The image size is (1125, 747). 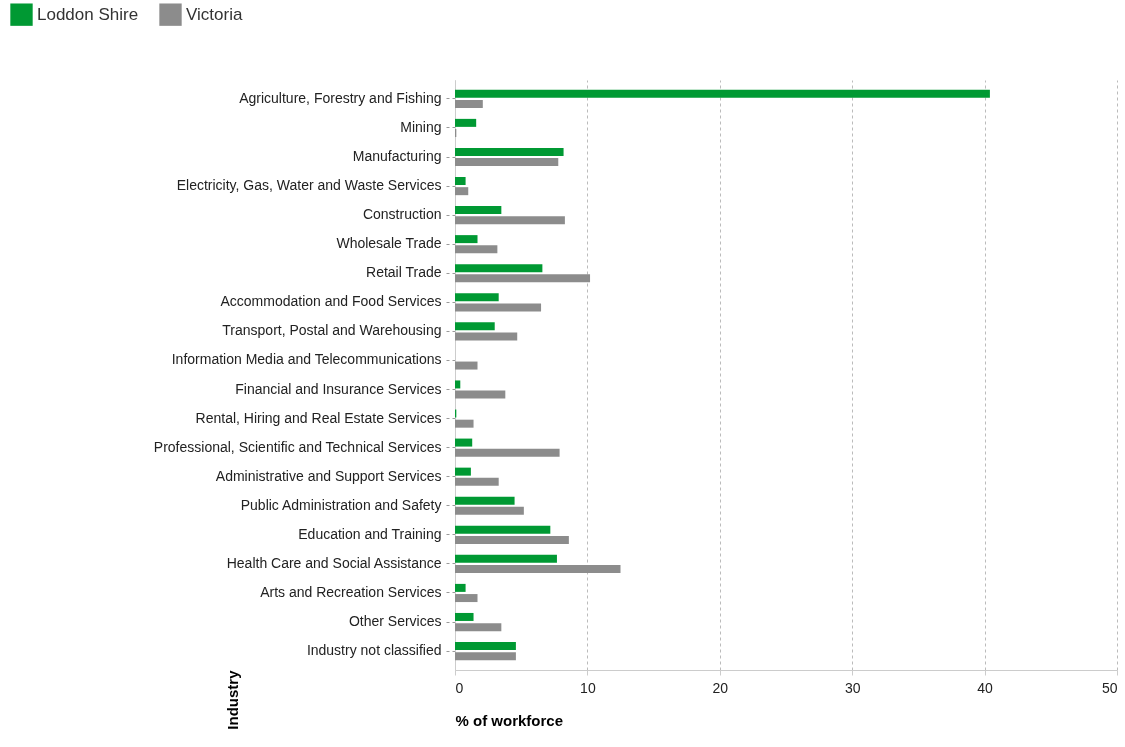 What do you see at coordinates (232, 699) in the screenshot?
I see `y-axis-title: Industry` at bounding box center [232, 699].